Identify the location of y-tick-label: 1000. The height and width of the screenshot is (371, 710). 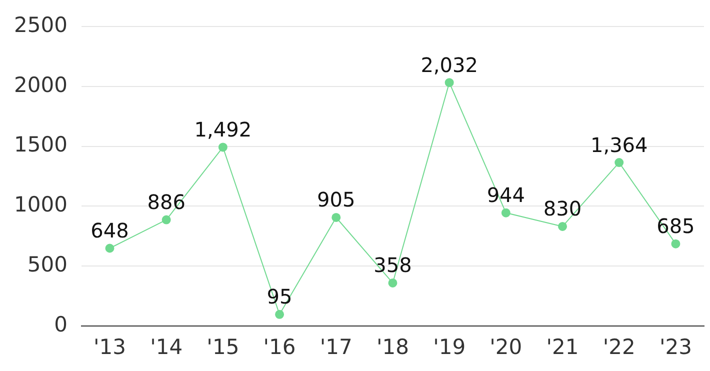
(41, 204).